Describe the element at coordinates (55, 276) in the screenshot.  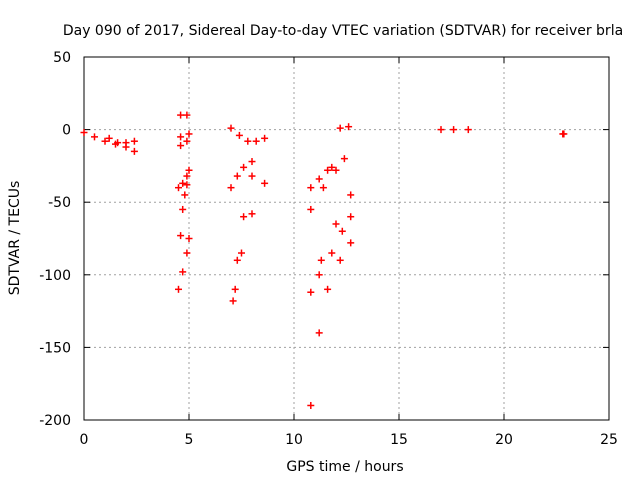
I see `y-tick-label: -100` at that location.